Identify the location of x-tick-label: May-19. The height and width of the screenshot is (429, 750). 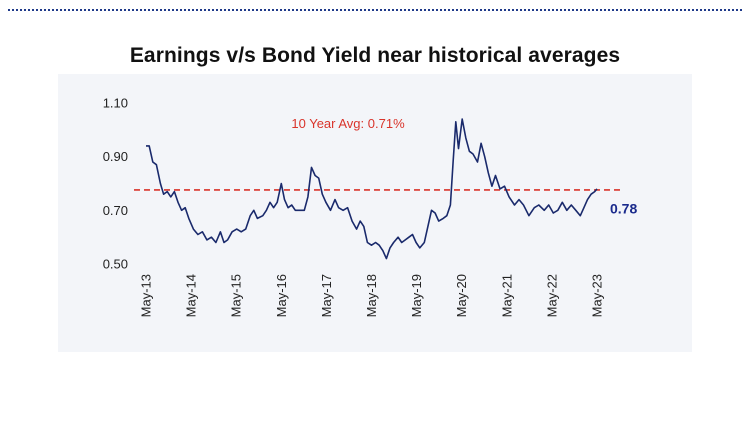
(416, 295).